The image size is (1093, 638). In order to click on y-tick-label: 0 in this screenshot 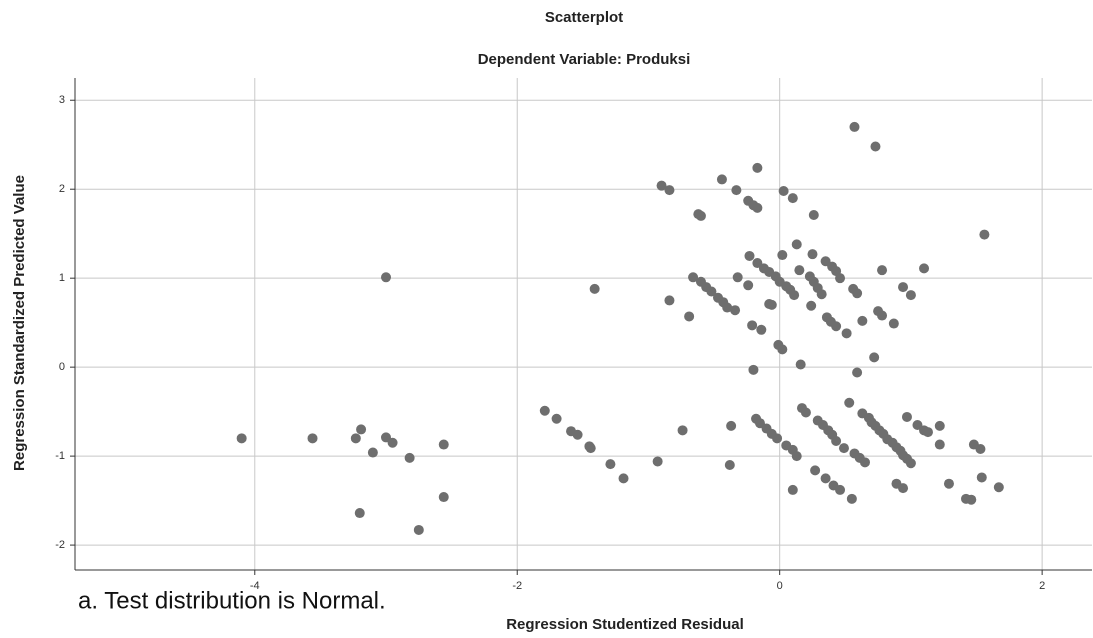, I will do `click(62, 367)`.